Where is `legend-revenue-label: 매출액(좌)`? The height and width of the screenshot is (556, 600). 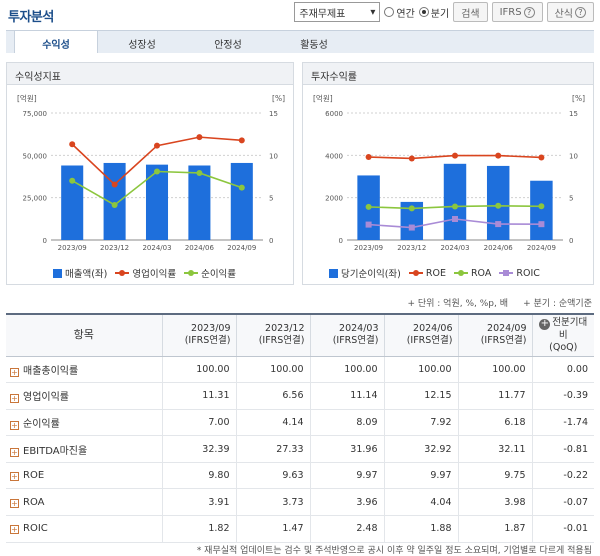
legend-revenue-label: 매출액(좌) is located at coordinates (86, 274).